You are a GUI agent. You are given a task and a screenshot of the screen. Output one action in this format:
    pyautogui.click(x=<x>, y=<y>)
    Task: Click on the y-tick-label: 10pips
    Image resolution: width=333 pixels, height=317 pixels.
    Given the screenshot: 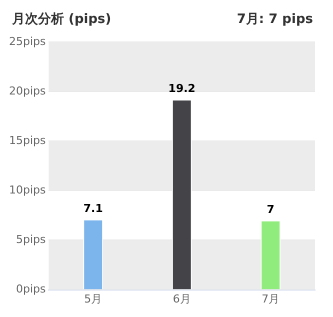 What is the action you would take?
    pyautogui.click(x=27, y=190)
    